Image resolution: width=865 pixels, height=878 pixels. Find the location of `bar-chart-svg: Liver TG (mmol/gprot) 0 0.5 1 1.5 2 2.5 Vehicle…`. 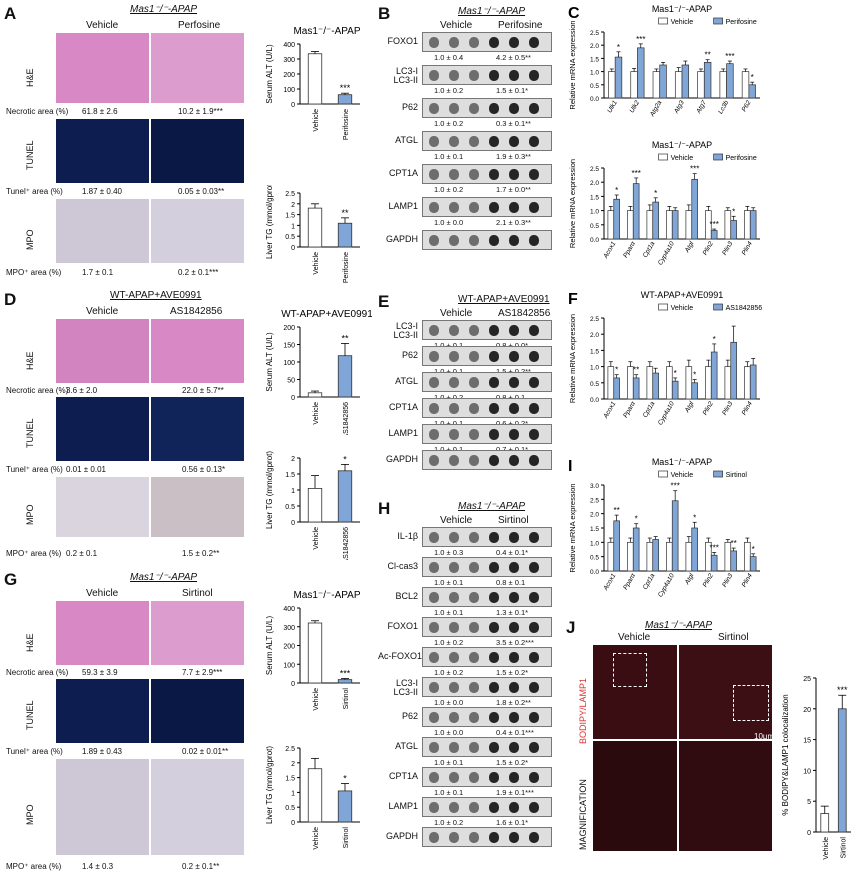

bar-chart-svg: Liver TG (mmol/gprot) 0 0.5 1 1.5 2 2.5 Vehicle… is located at coordinates (312, 232).